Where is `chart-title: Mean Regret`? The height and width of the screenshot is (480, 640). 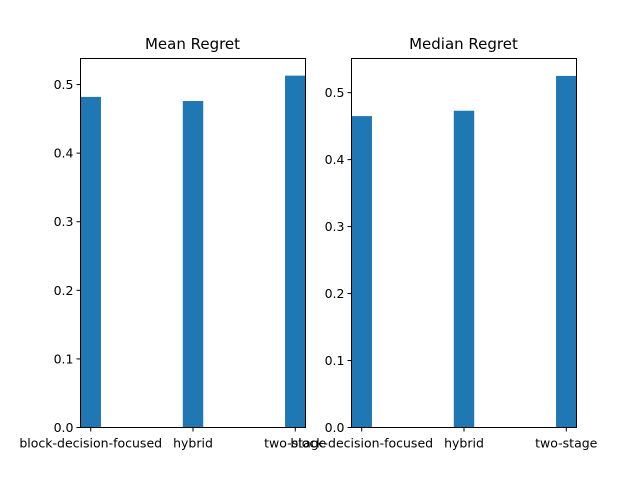 chart-title: Mean Regret is located at coordinates (192, 44).